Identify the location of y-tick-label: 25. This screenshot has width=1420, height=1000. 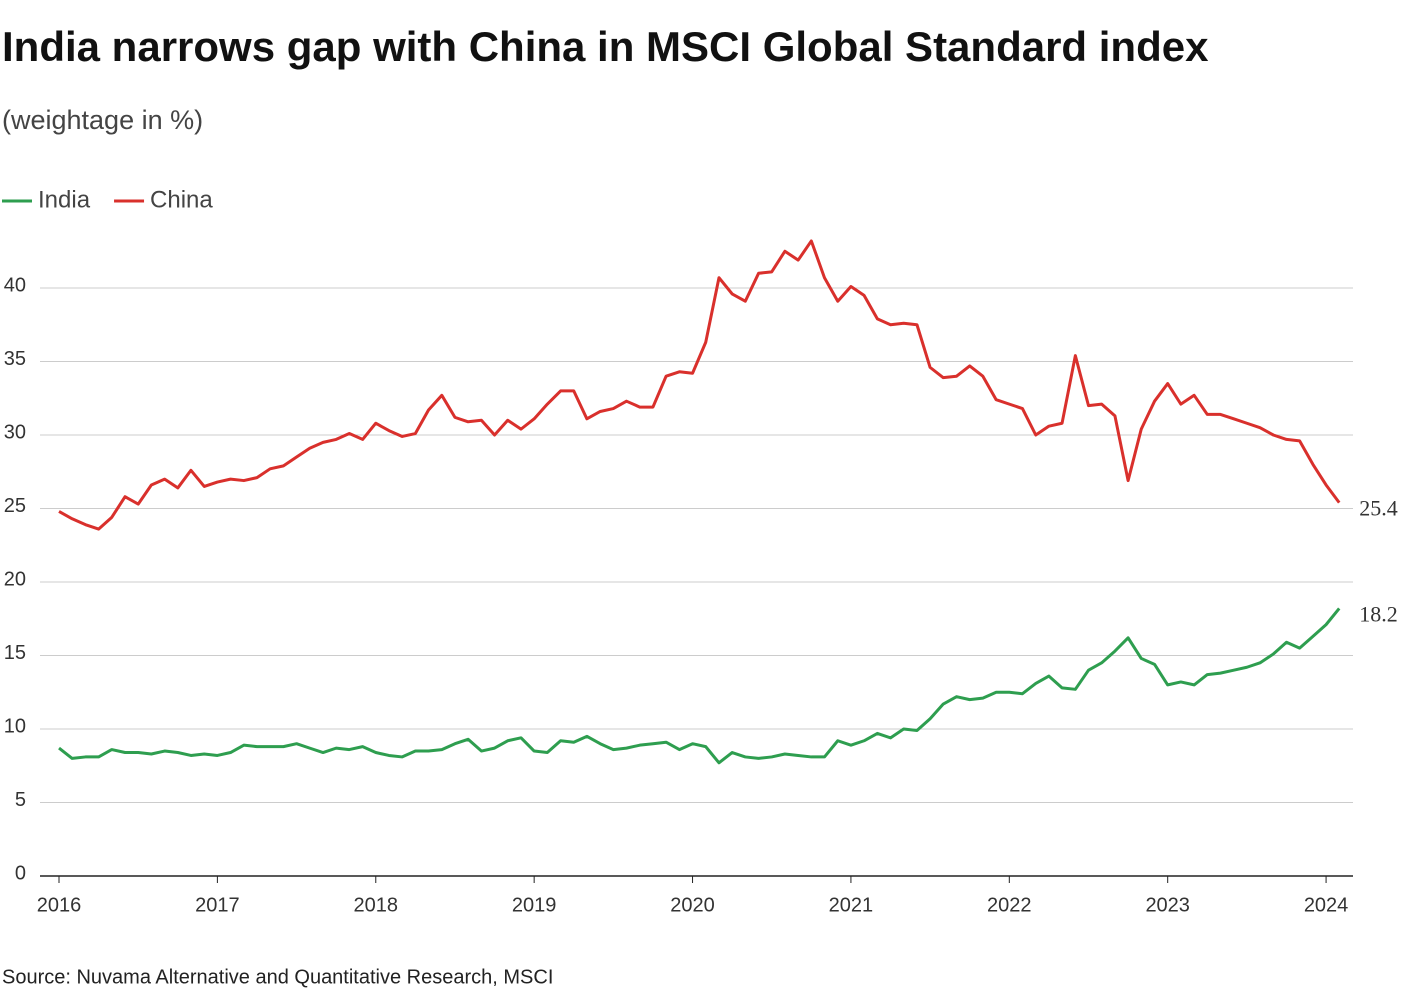
(15, 506).